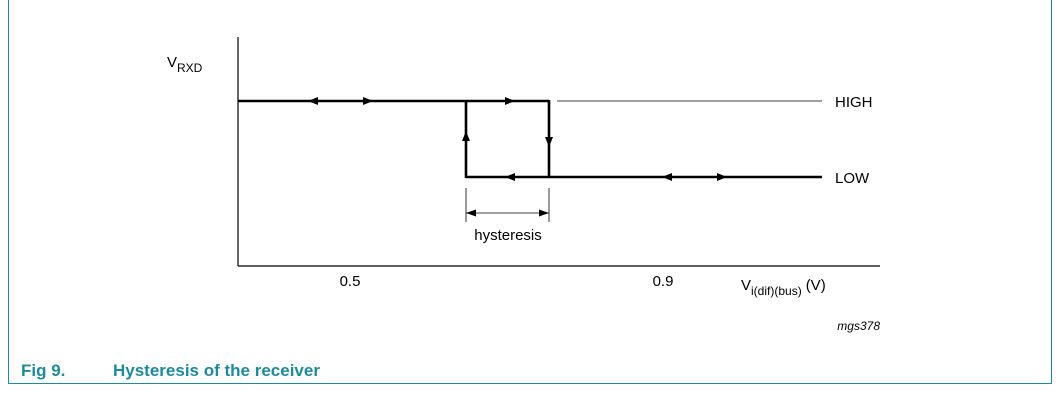 This screenshot has height=399, width=1061. I want to click on hysteresis-label: hysteresis, so click(508, 235).